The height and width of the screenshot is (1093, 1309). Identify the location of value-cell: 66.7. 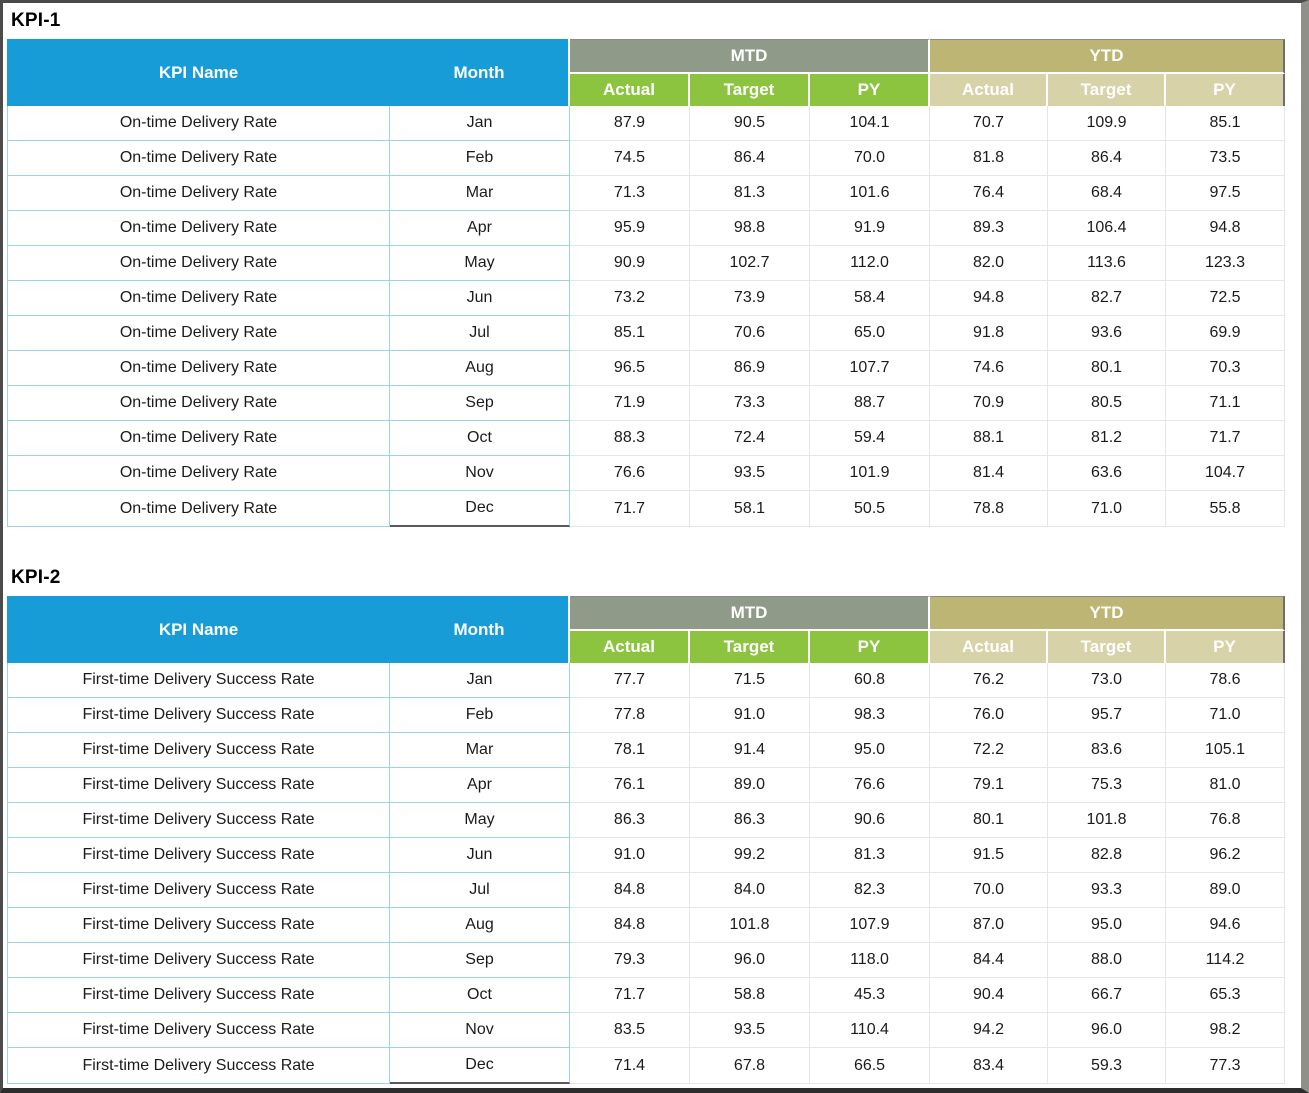
(1107, 995).